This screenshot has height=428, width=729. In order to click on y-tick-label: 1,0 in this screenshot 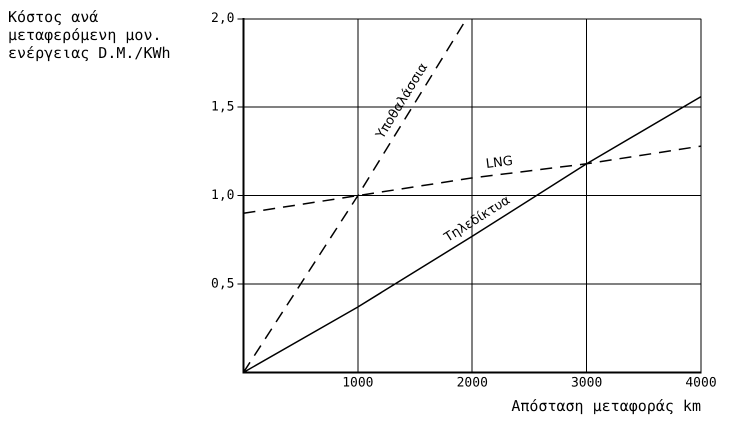, I will do `click(222, 195)`.